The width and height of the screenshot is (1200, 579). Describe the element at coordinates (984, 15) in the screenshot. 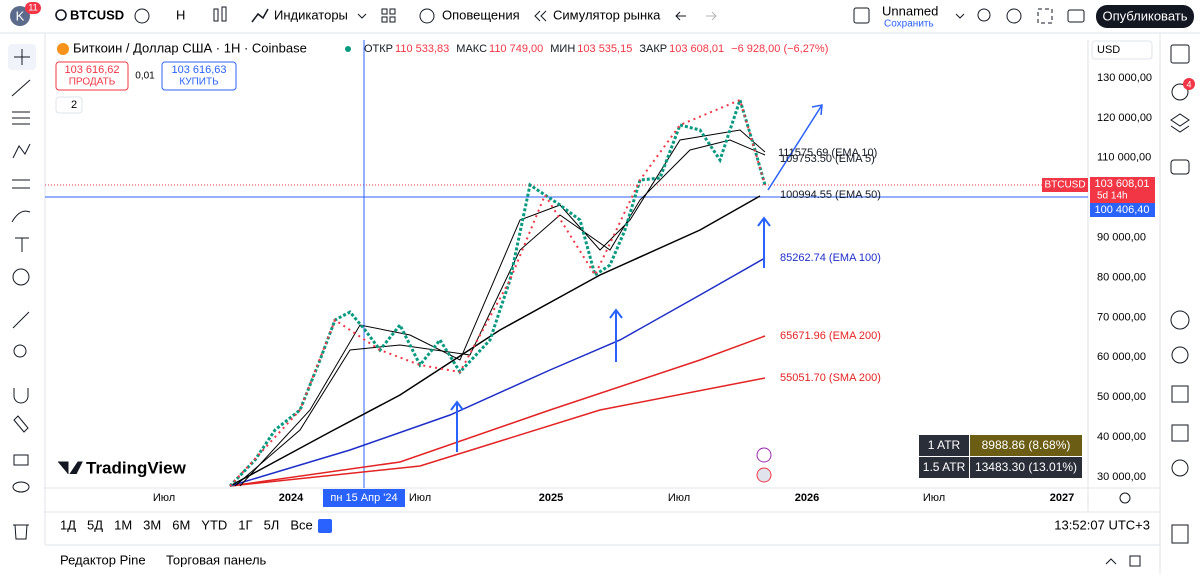

I see `zoom-icon` at that location.